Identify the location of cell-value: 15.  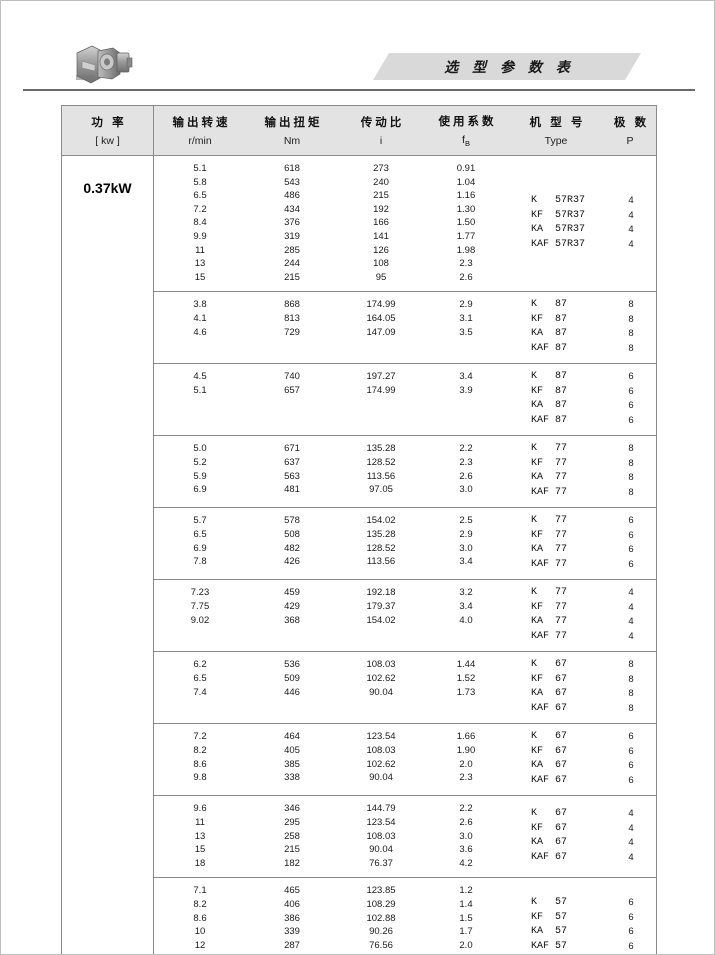
(200, 850).